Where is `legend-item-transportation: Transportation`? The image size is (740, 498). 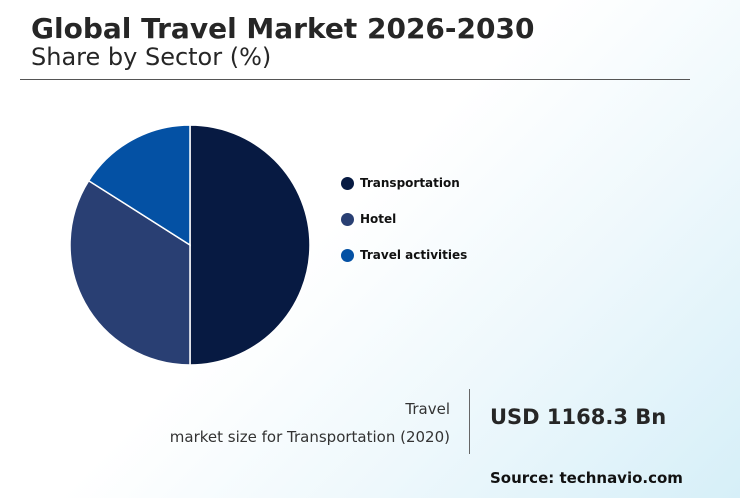
legend-item-transportation: Transportation is located at coordinates (404, 183).